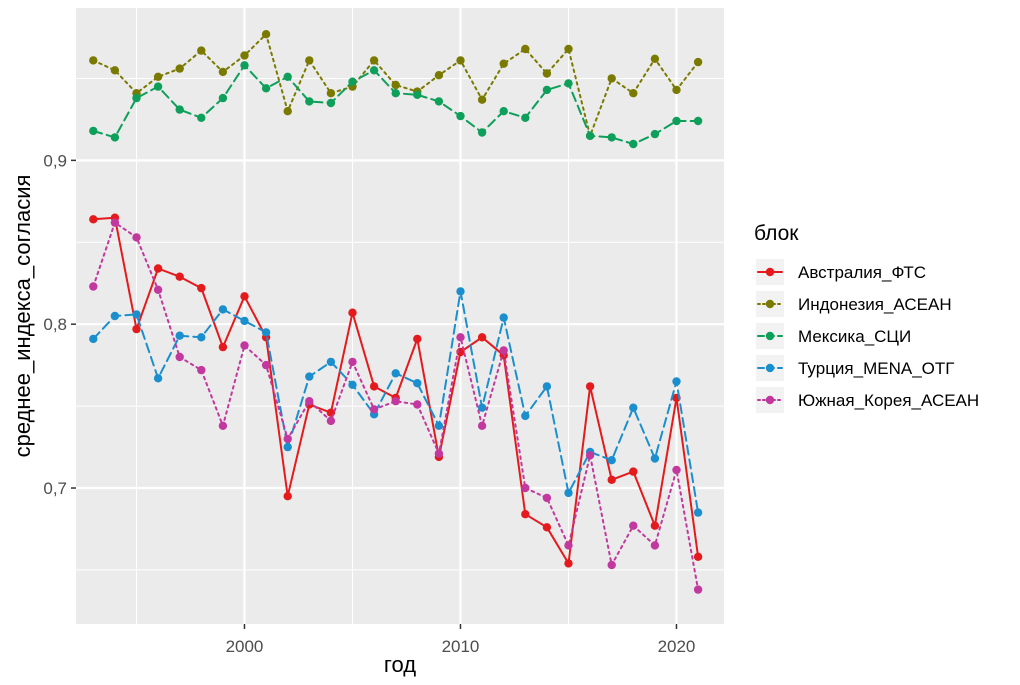 The image size is (1020, 685). What do you see at coordinates (400, 664) in the screenshot?
I see `x-axis-title: год` at bounding box center [400, 664].